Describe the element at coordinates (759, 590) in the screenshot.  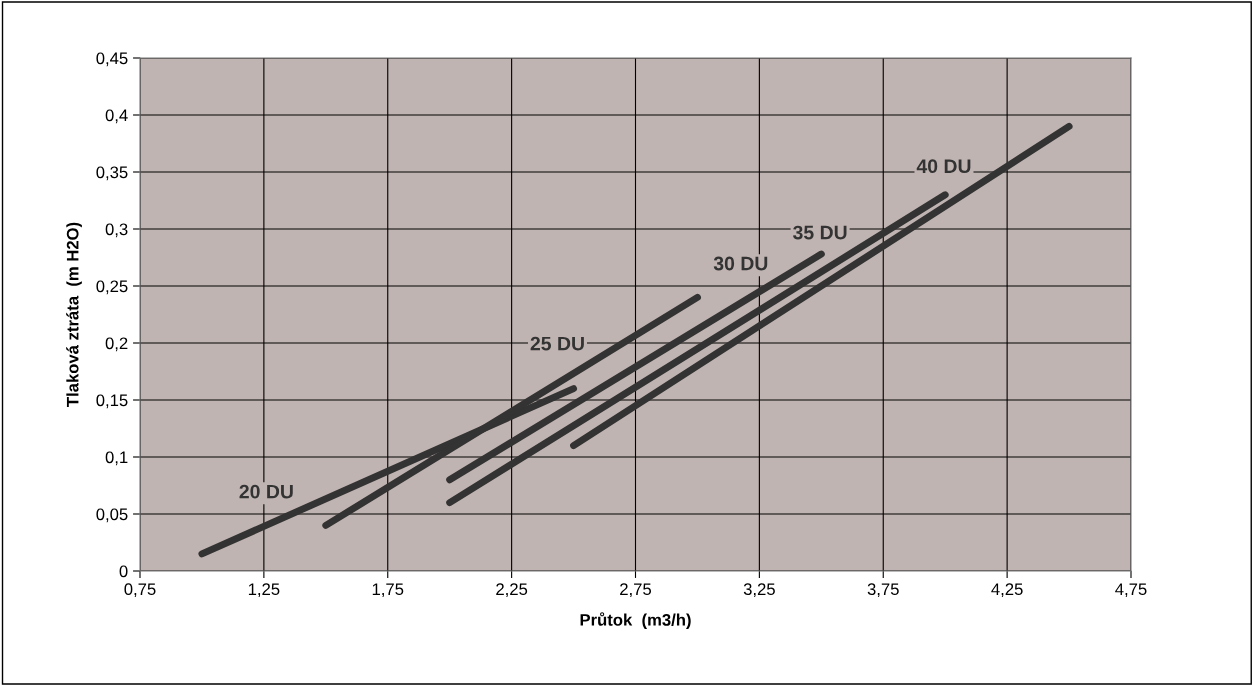
I see `x-tick-label: 3,25` at that location.